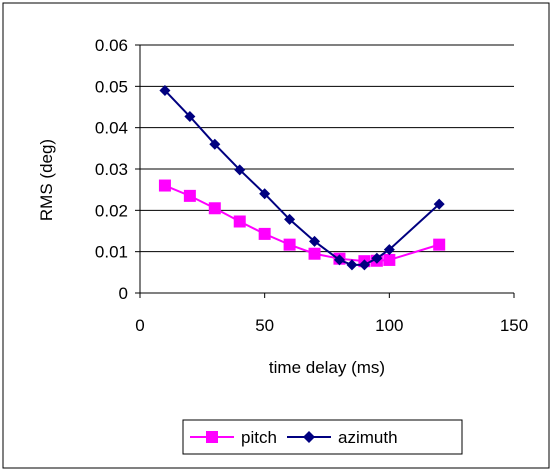 This screenshot has height=476, width=552. I want to click on y-tick-label: 0.04, so click(111, 128).